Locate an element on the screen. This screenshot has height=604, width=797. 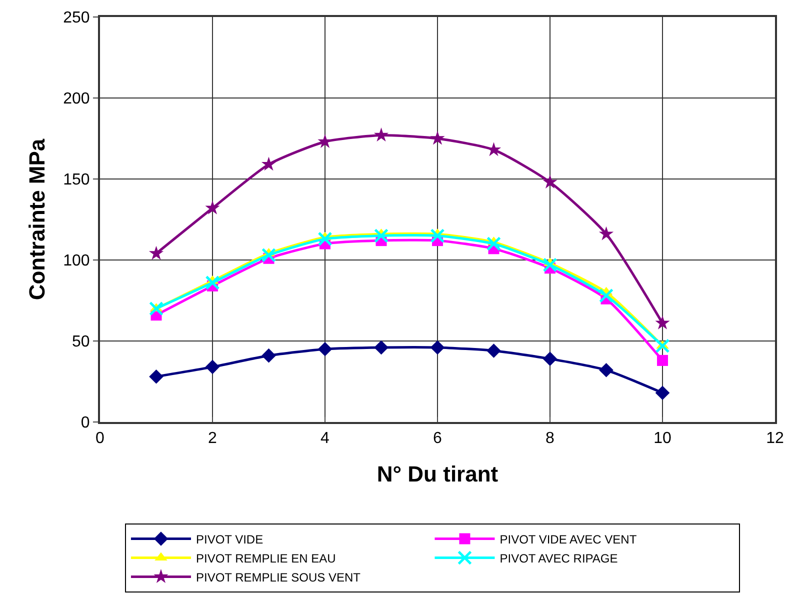
legend-label: PIVOT VIDE AVEC VENT is located at coordinates (569, 539).